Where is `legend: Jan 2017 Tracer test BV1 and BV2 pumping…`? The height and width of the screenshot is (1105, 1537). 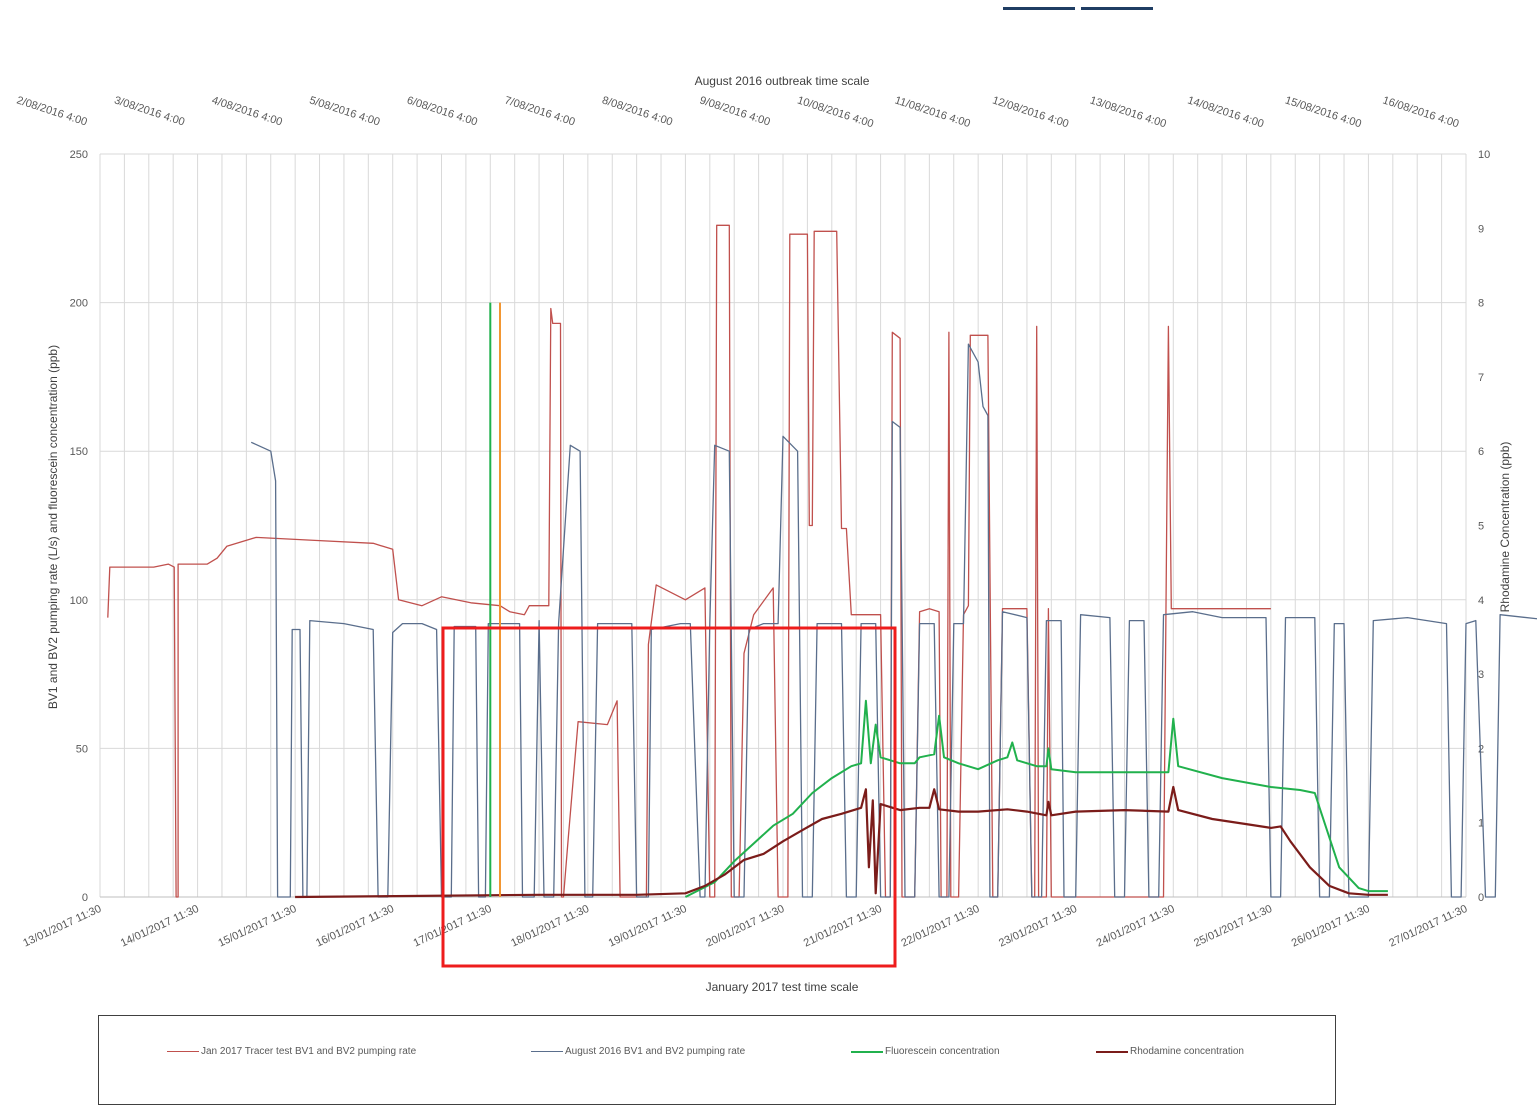 legend: Jan 2017 Tracer test BV1 and BV2 pumping… is located at coordinates (717, 1060).